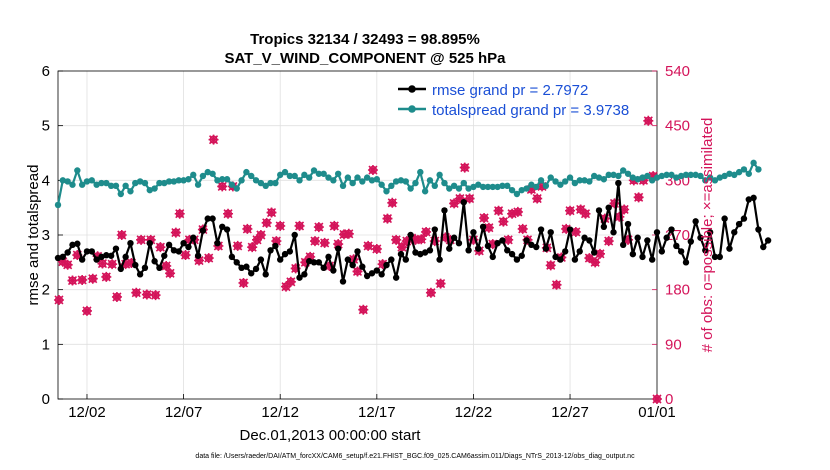 The width and height of the screenshot is (830, 470). What do you see at coordinates (570, 412) in the screenshot?
I see `x-tick-label: 12/27` at bounding box center [570, 412].